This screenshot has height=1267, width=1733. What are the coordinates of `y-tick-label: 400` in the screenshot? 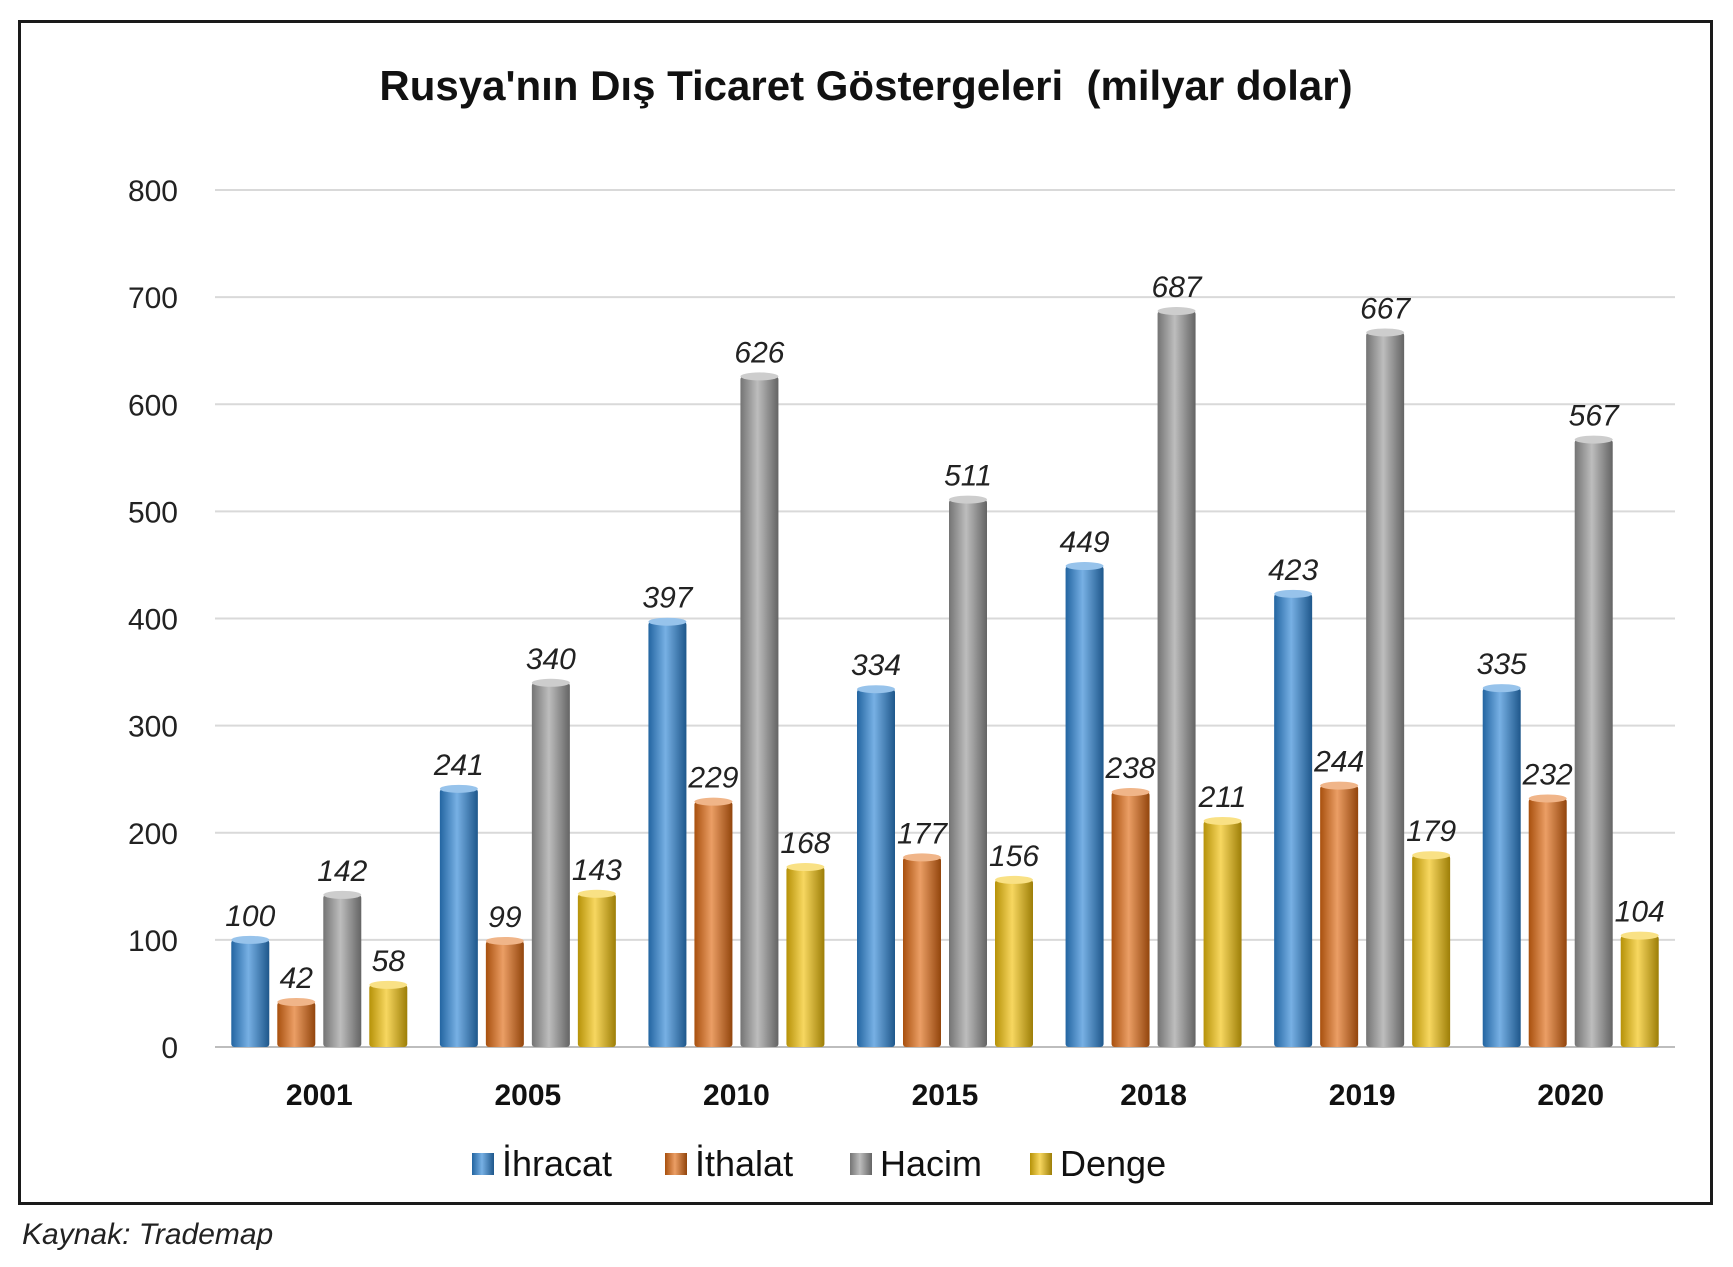 It's located at (153, 620).